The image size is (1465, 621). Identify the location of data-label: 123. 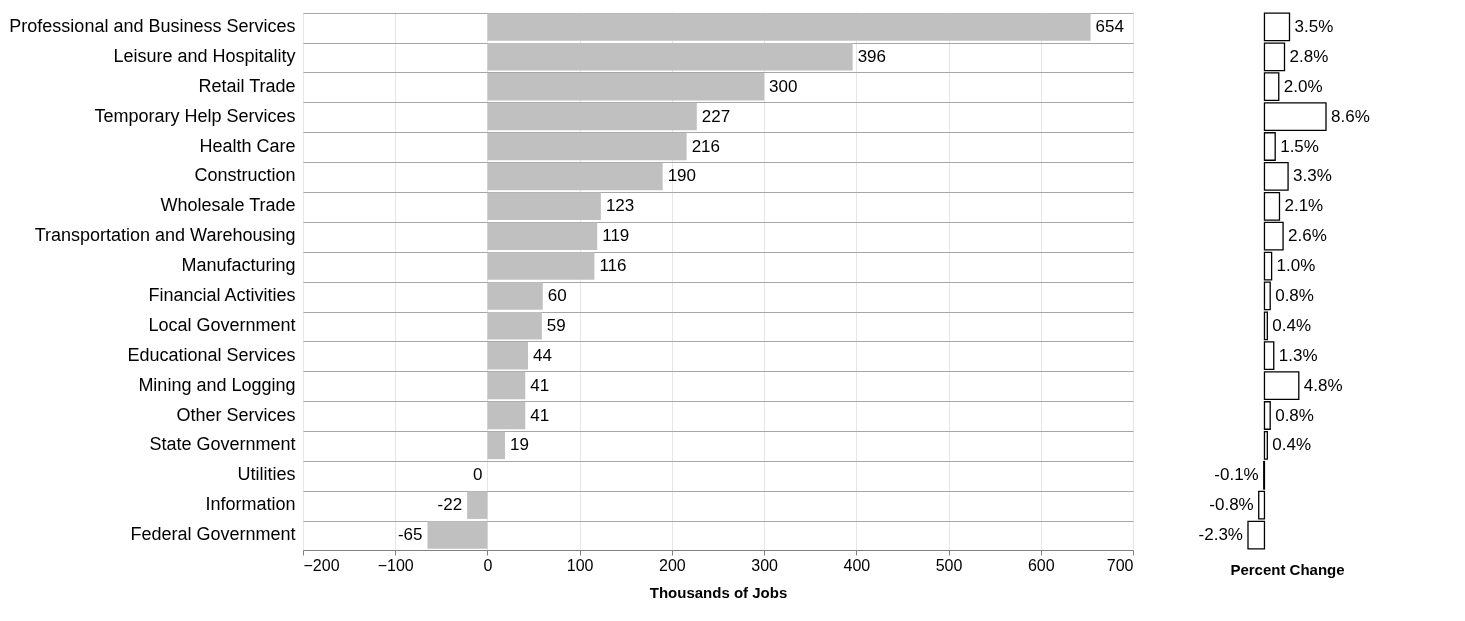
(620, 206).